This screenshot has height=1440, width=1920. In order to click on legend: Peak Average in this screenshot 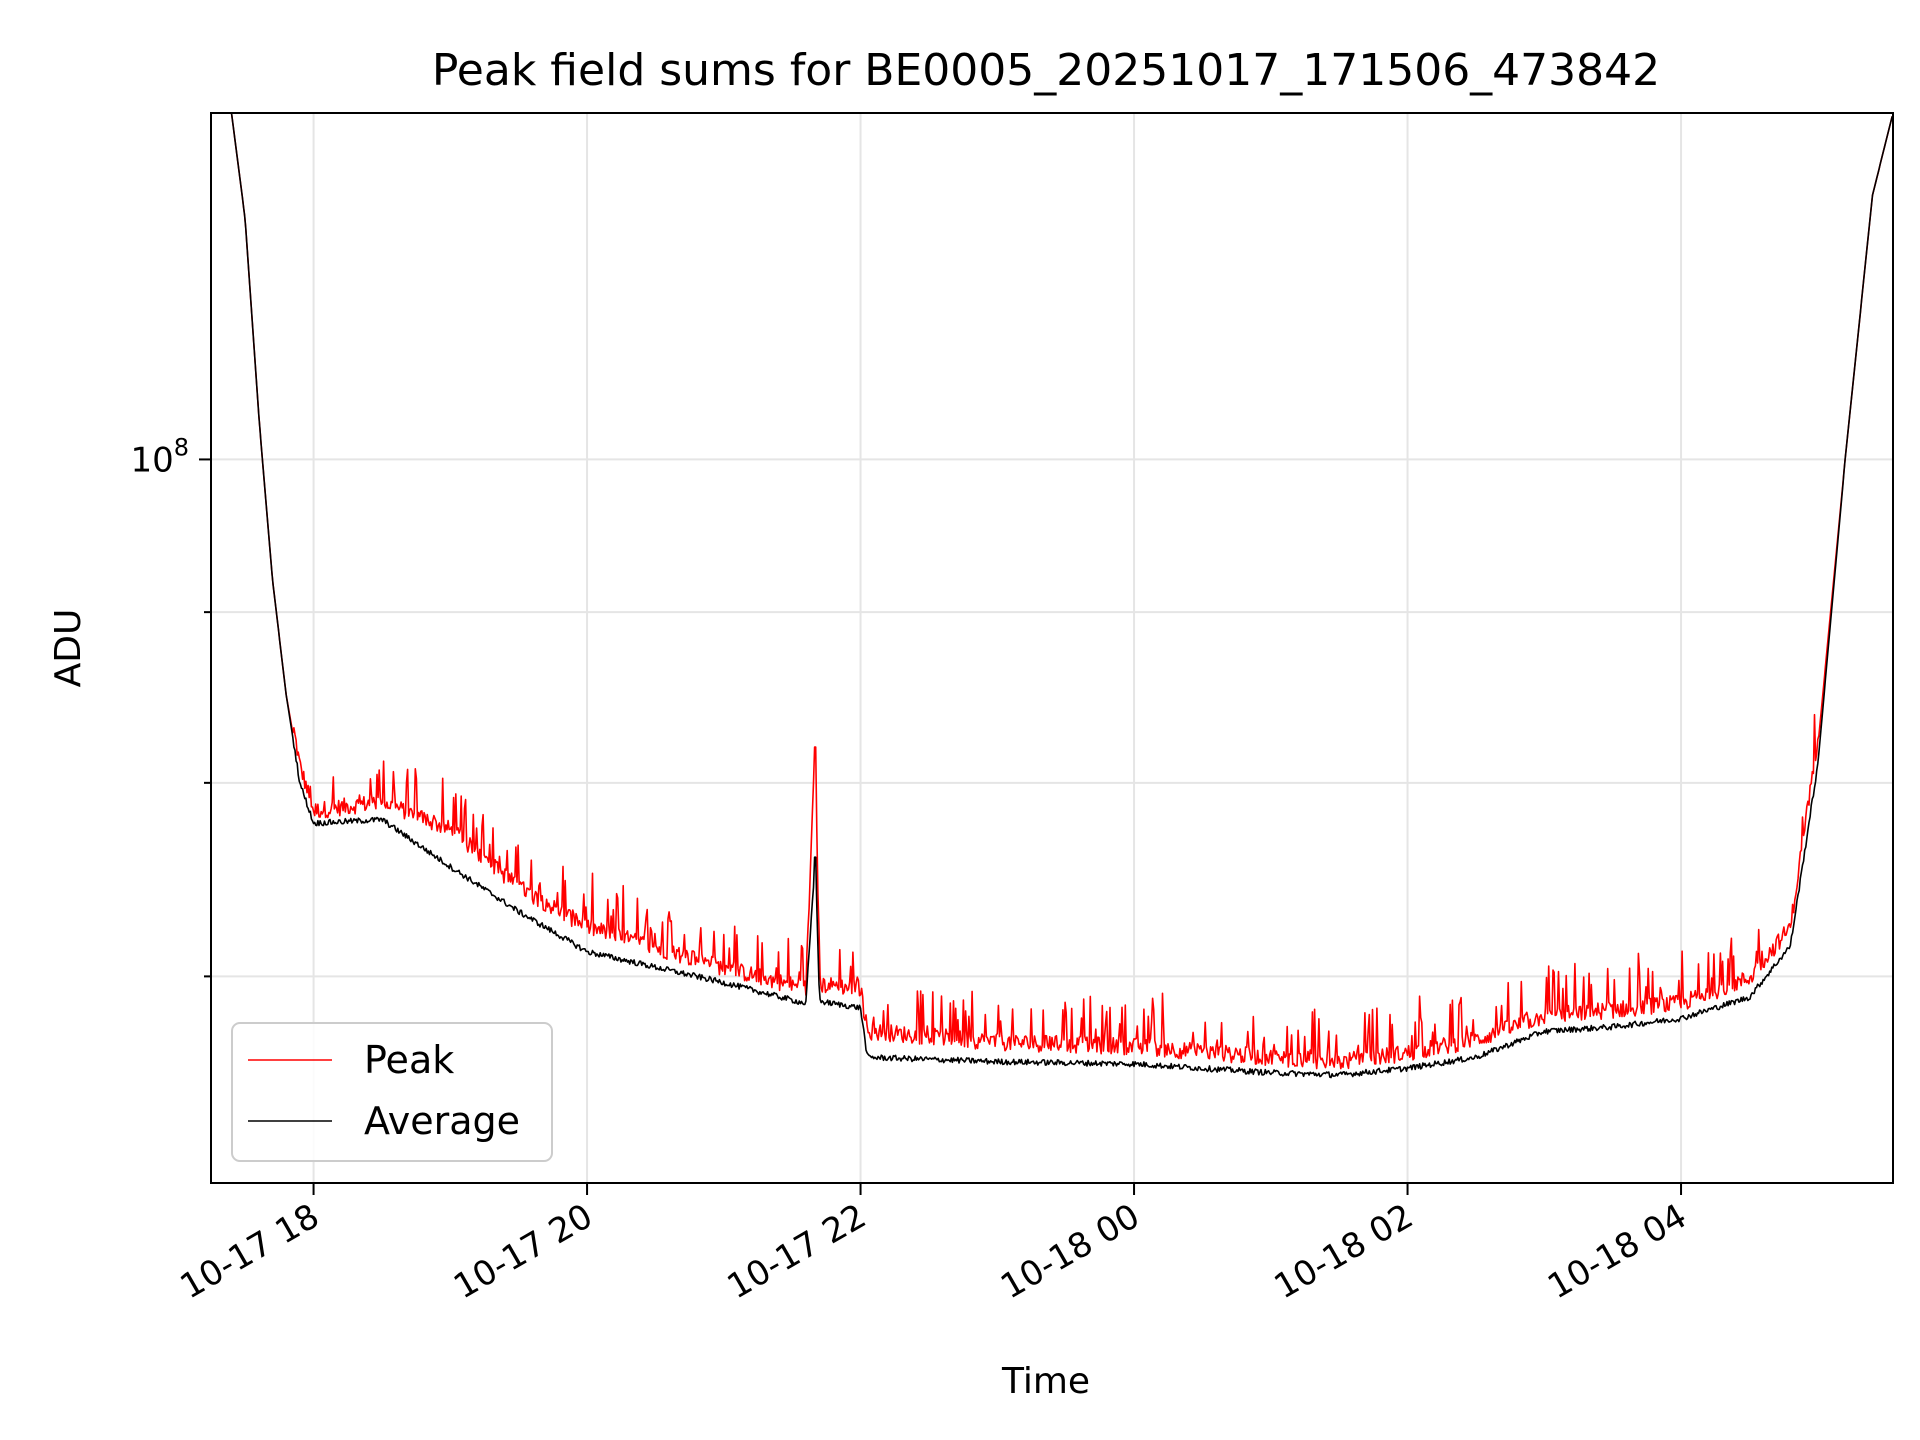, I will do `click(392, 1092)`.